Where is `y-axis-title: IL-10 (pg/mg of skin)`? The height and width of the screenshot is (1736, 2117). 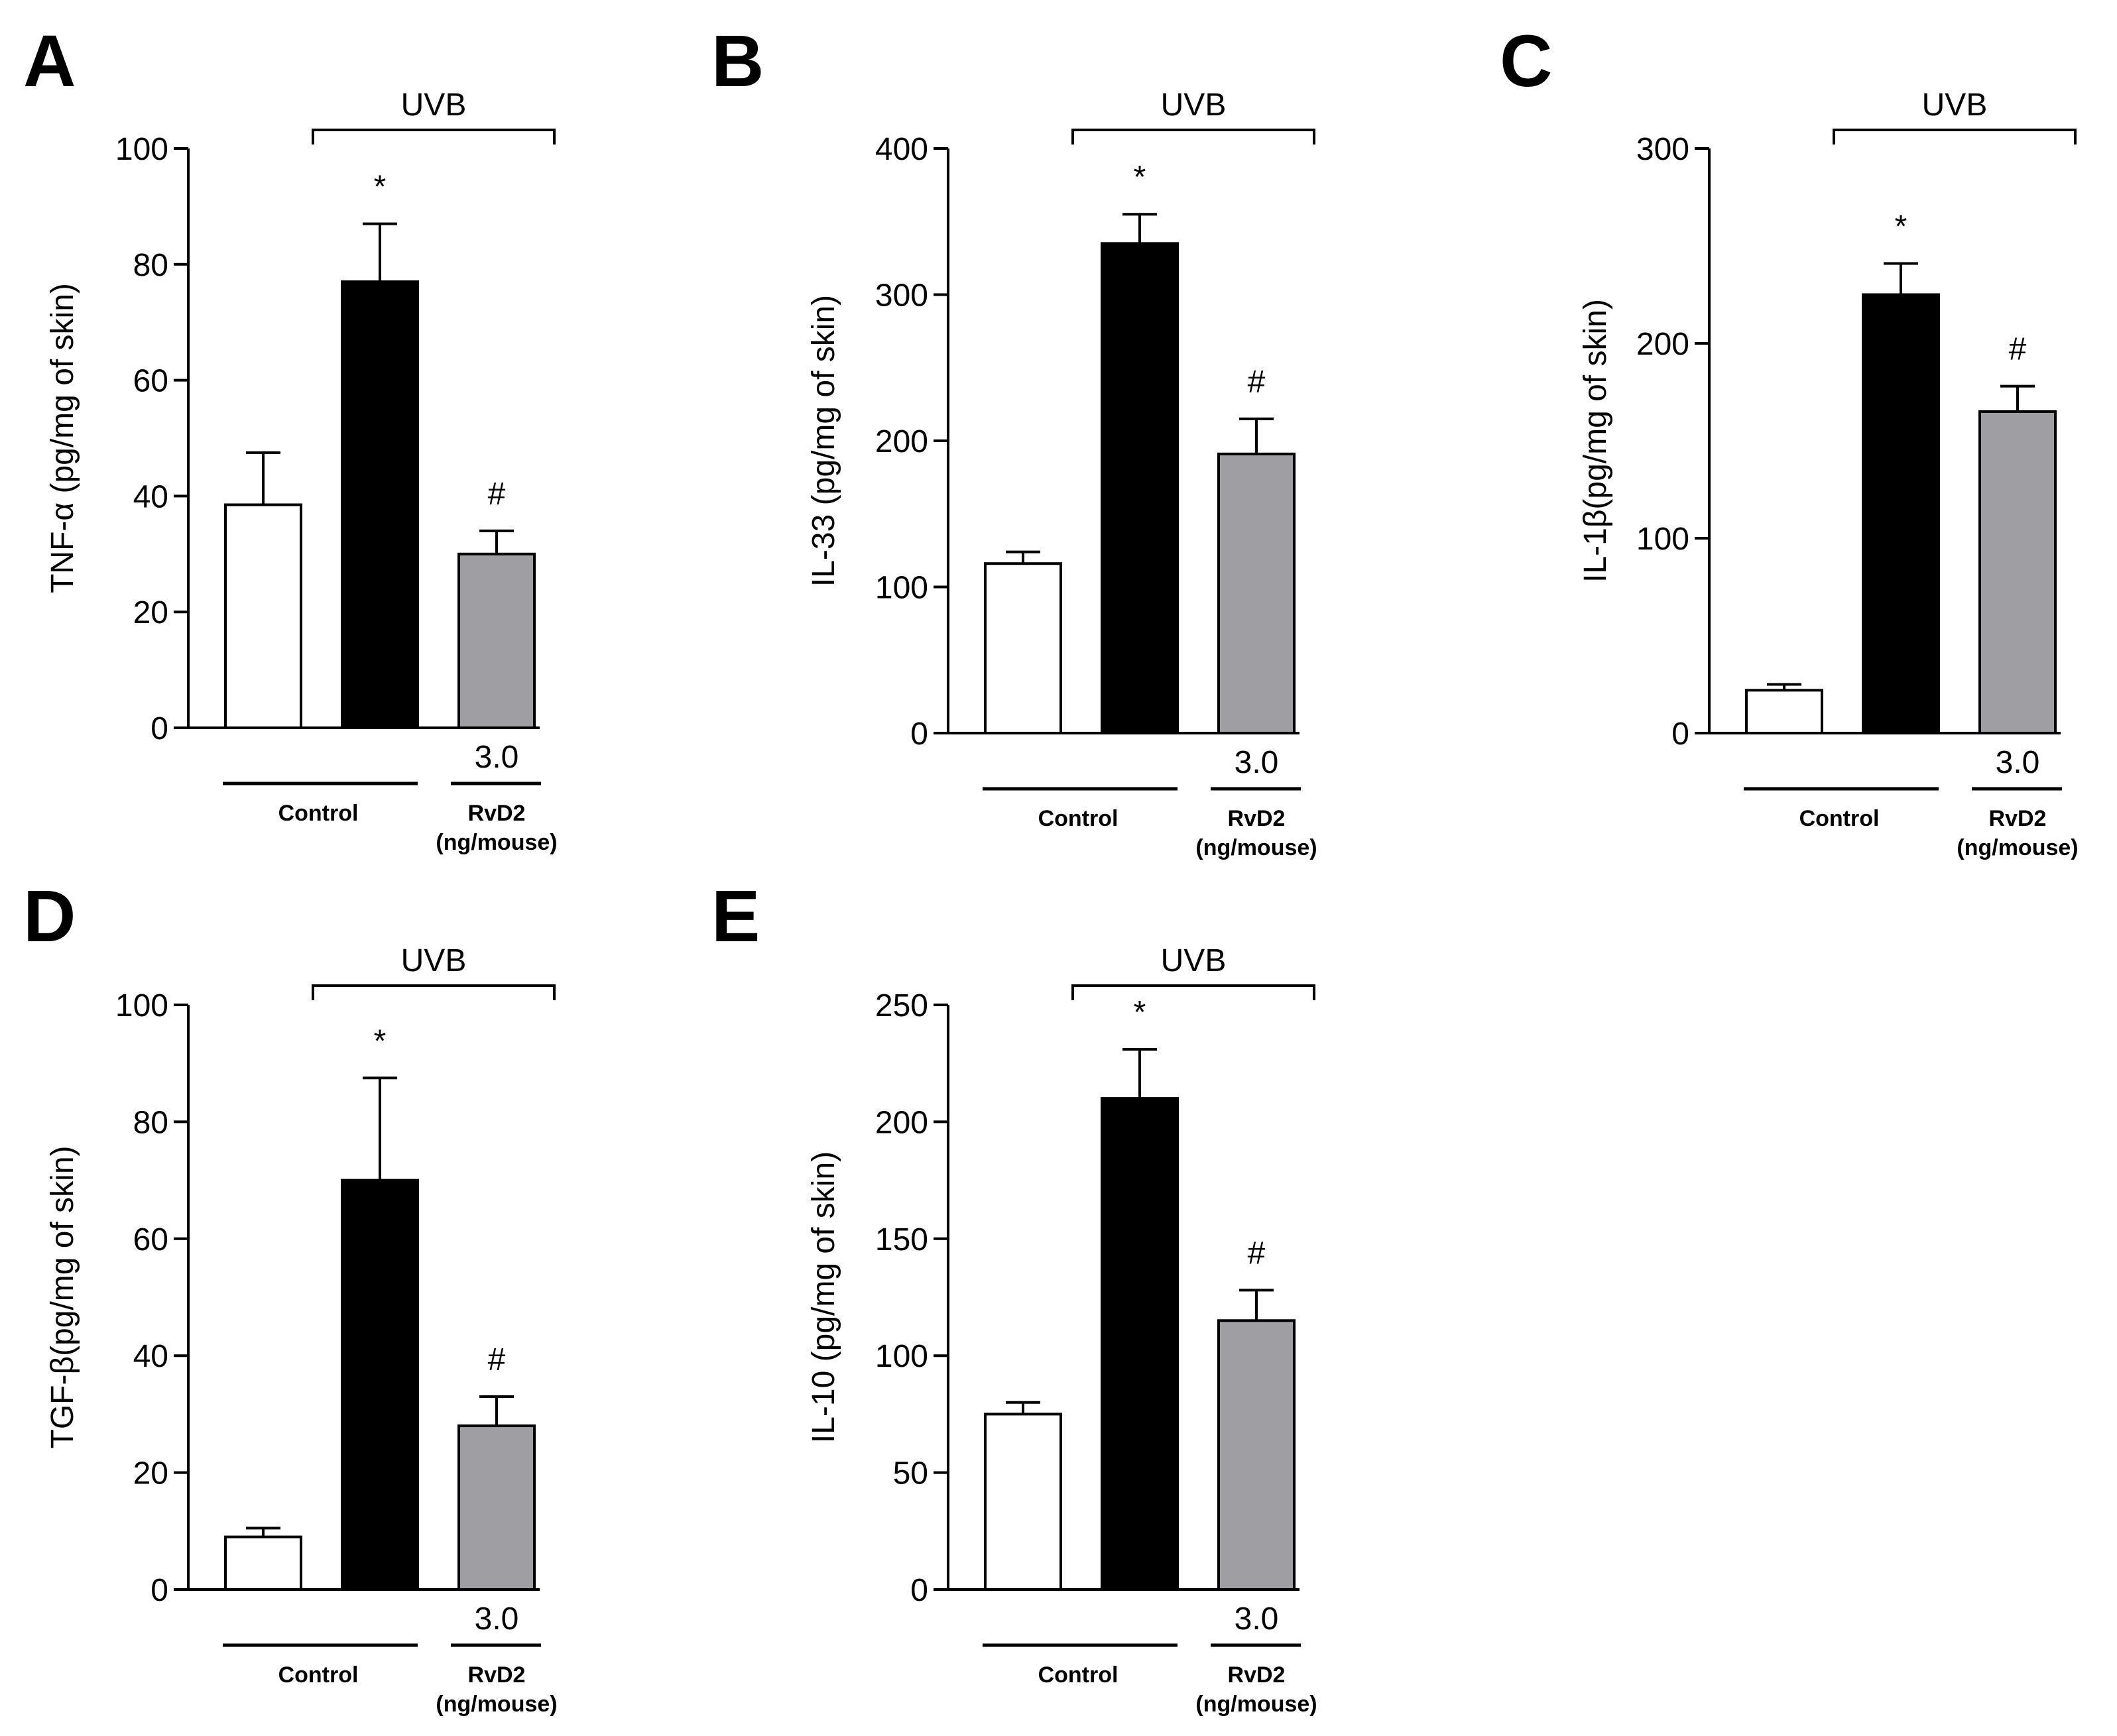 y-axis-title: IL-10 (pg/mg of skin) is located at coordinates (823, 1297).